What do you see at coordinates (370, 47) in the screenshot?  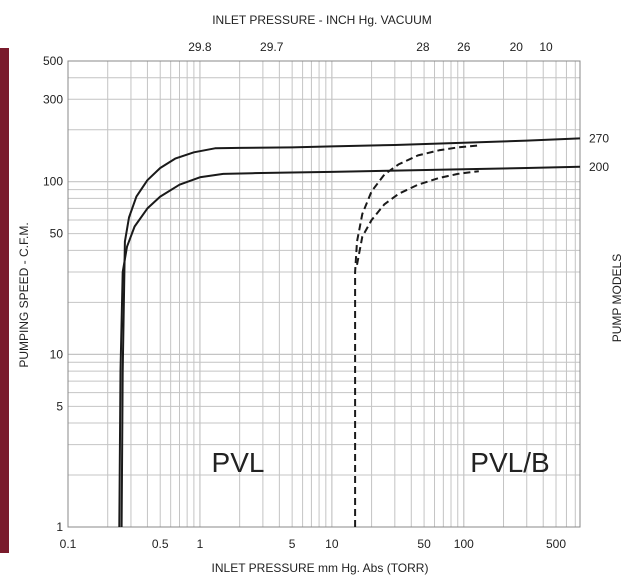 I see `top-tick-labels: 29.8 29.7 28 26 20 10` at bounding box center [370, 47].